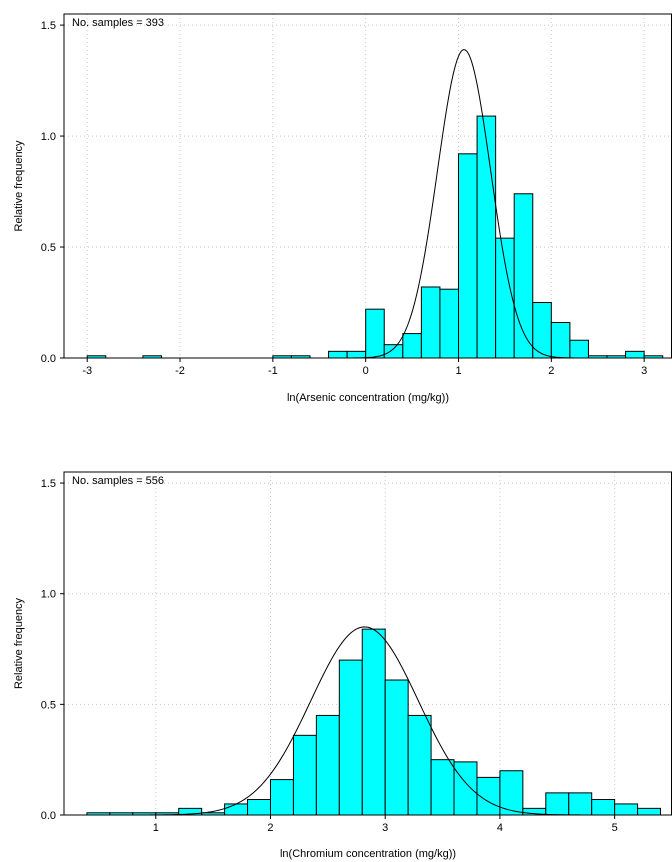  I want to click on x-tick-label: -2, so click(180, 371).